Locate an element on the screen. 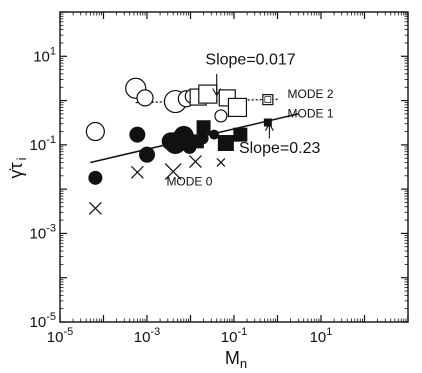  x-tick-label: 10¹ is located at coordinates (321, 336).